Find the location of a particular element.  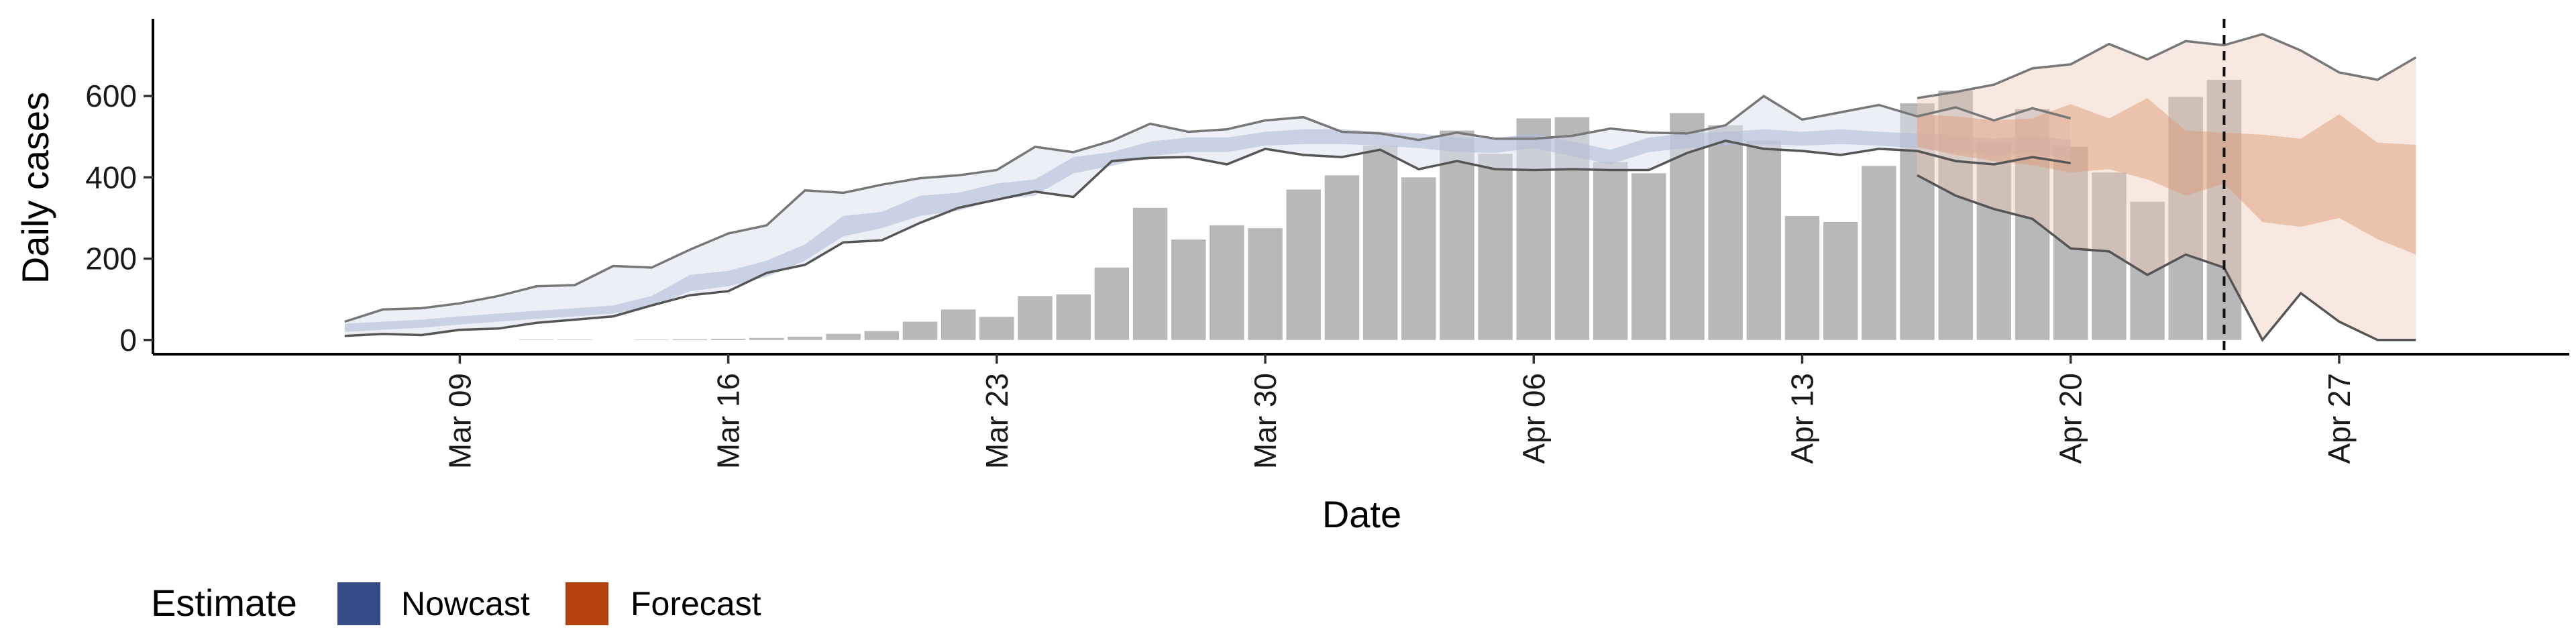

legend-label-forecast: Forecast is located at coordinates (696, 604).